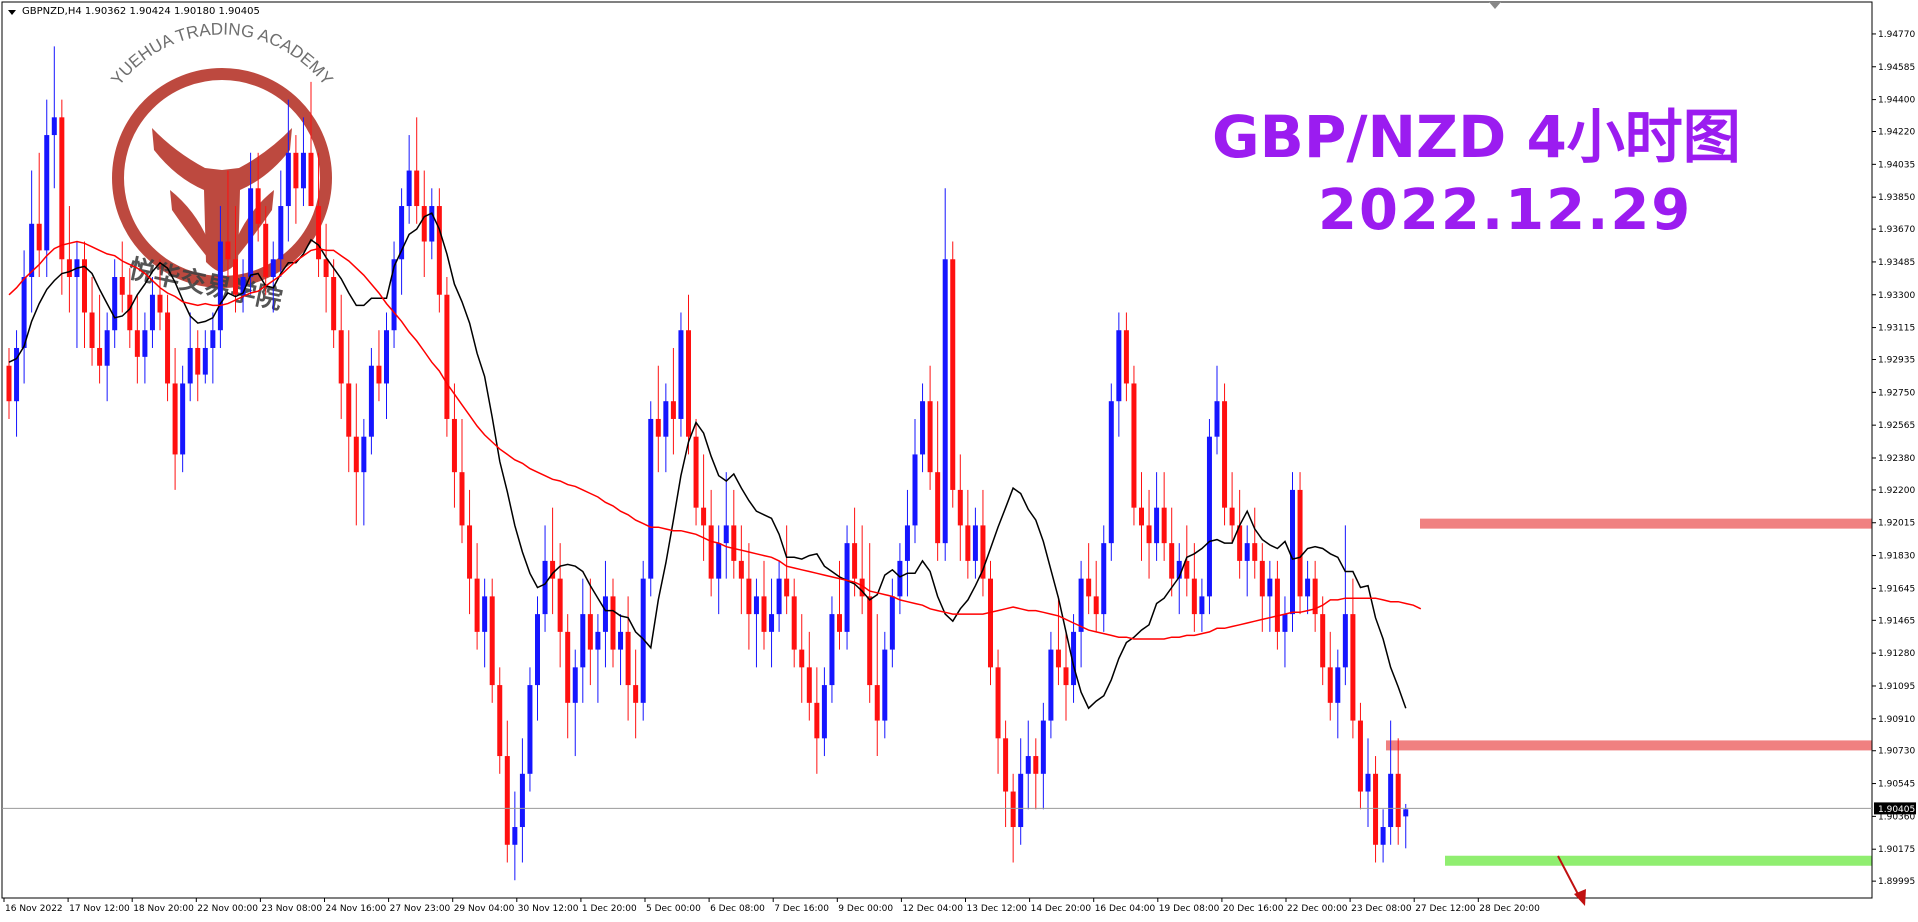 The width and height of the screenshot is (1918, 922). What do you see at coordinates (548, 909) in the screenshot?
I see `x-tick-label: 30 Nov 12:00` at bounding box center [548, 909].